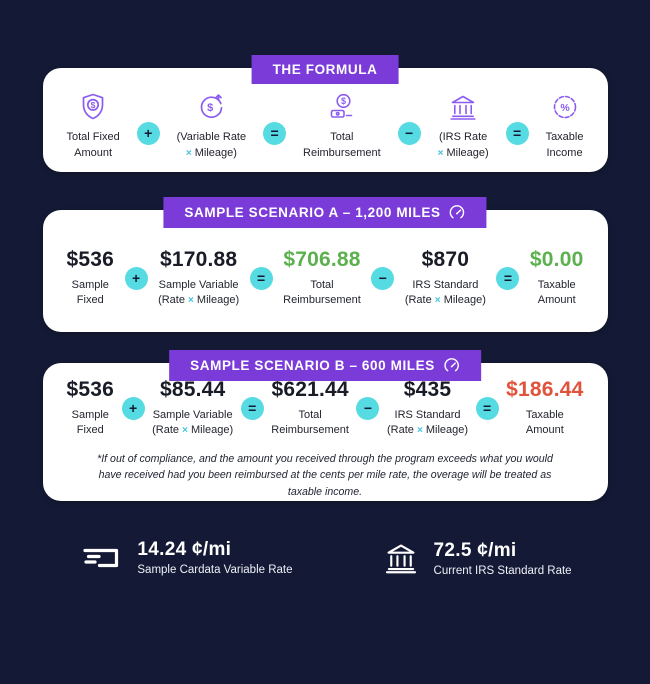 The width and height of the screenshot is (650, 684). Describe the element at coordinates (322, 259) in the screenshot. I see `amount-value: $706.88` at that location.